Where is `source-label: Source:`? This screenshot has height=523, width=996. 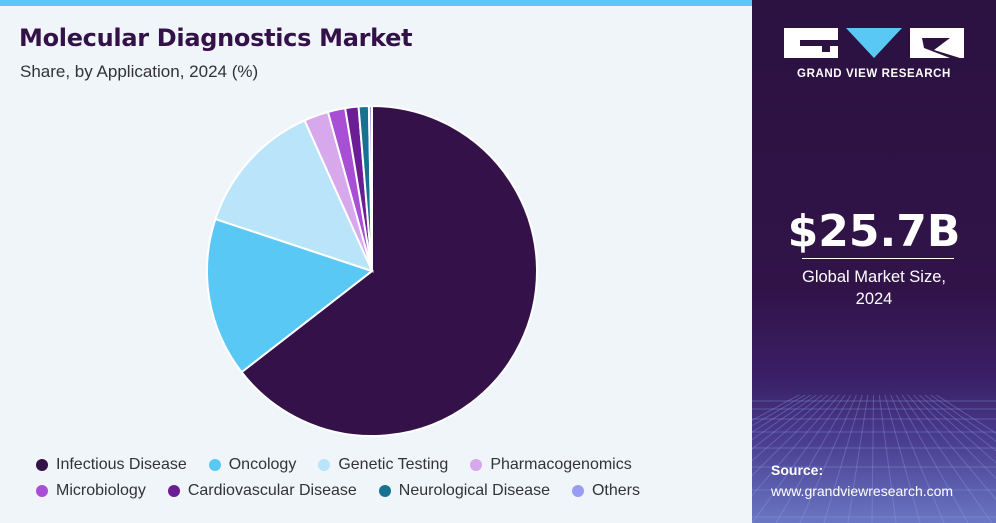 source-label: Source: is located at coordinates (797, 470).